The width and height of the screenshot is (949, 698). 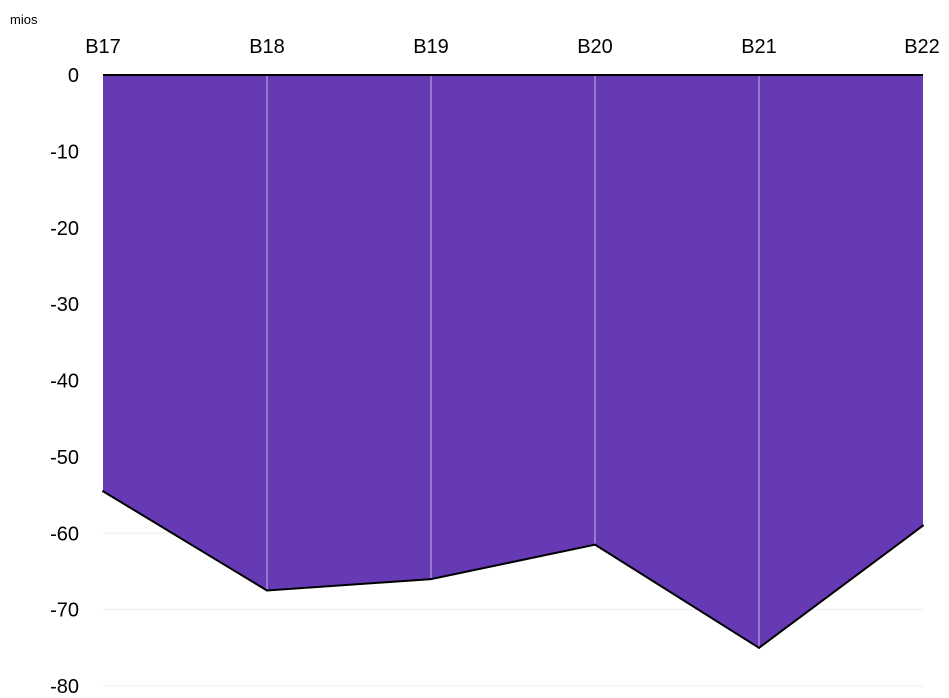 What do you see at coordinates (267, 590) in the screenshot?
I see `data-point-b18` at bounding box center [267, 590].